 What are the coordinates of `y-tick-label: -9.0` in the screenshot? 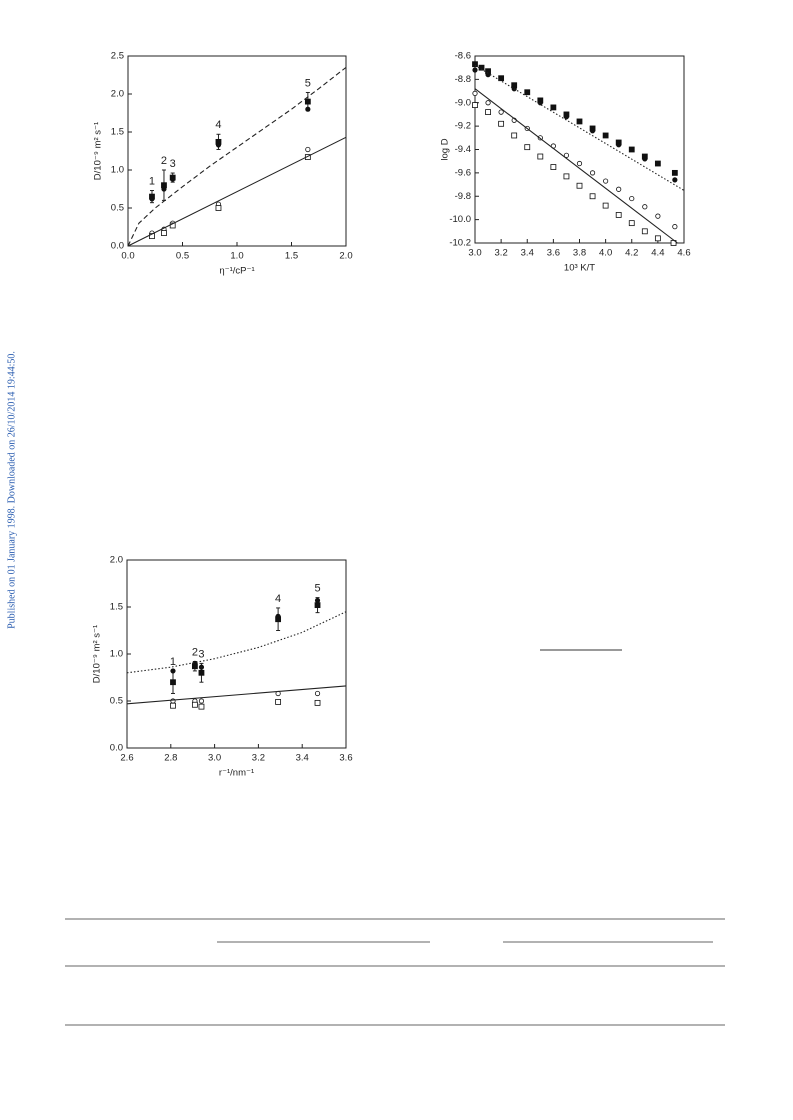 It's located at (463, 102).